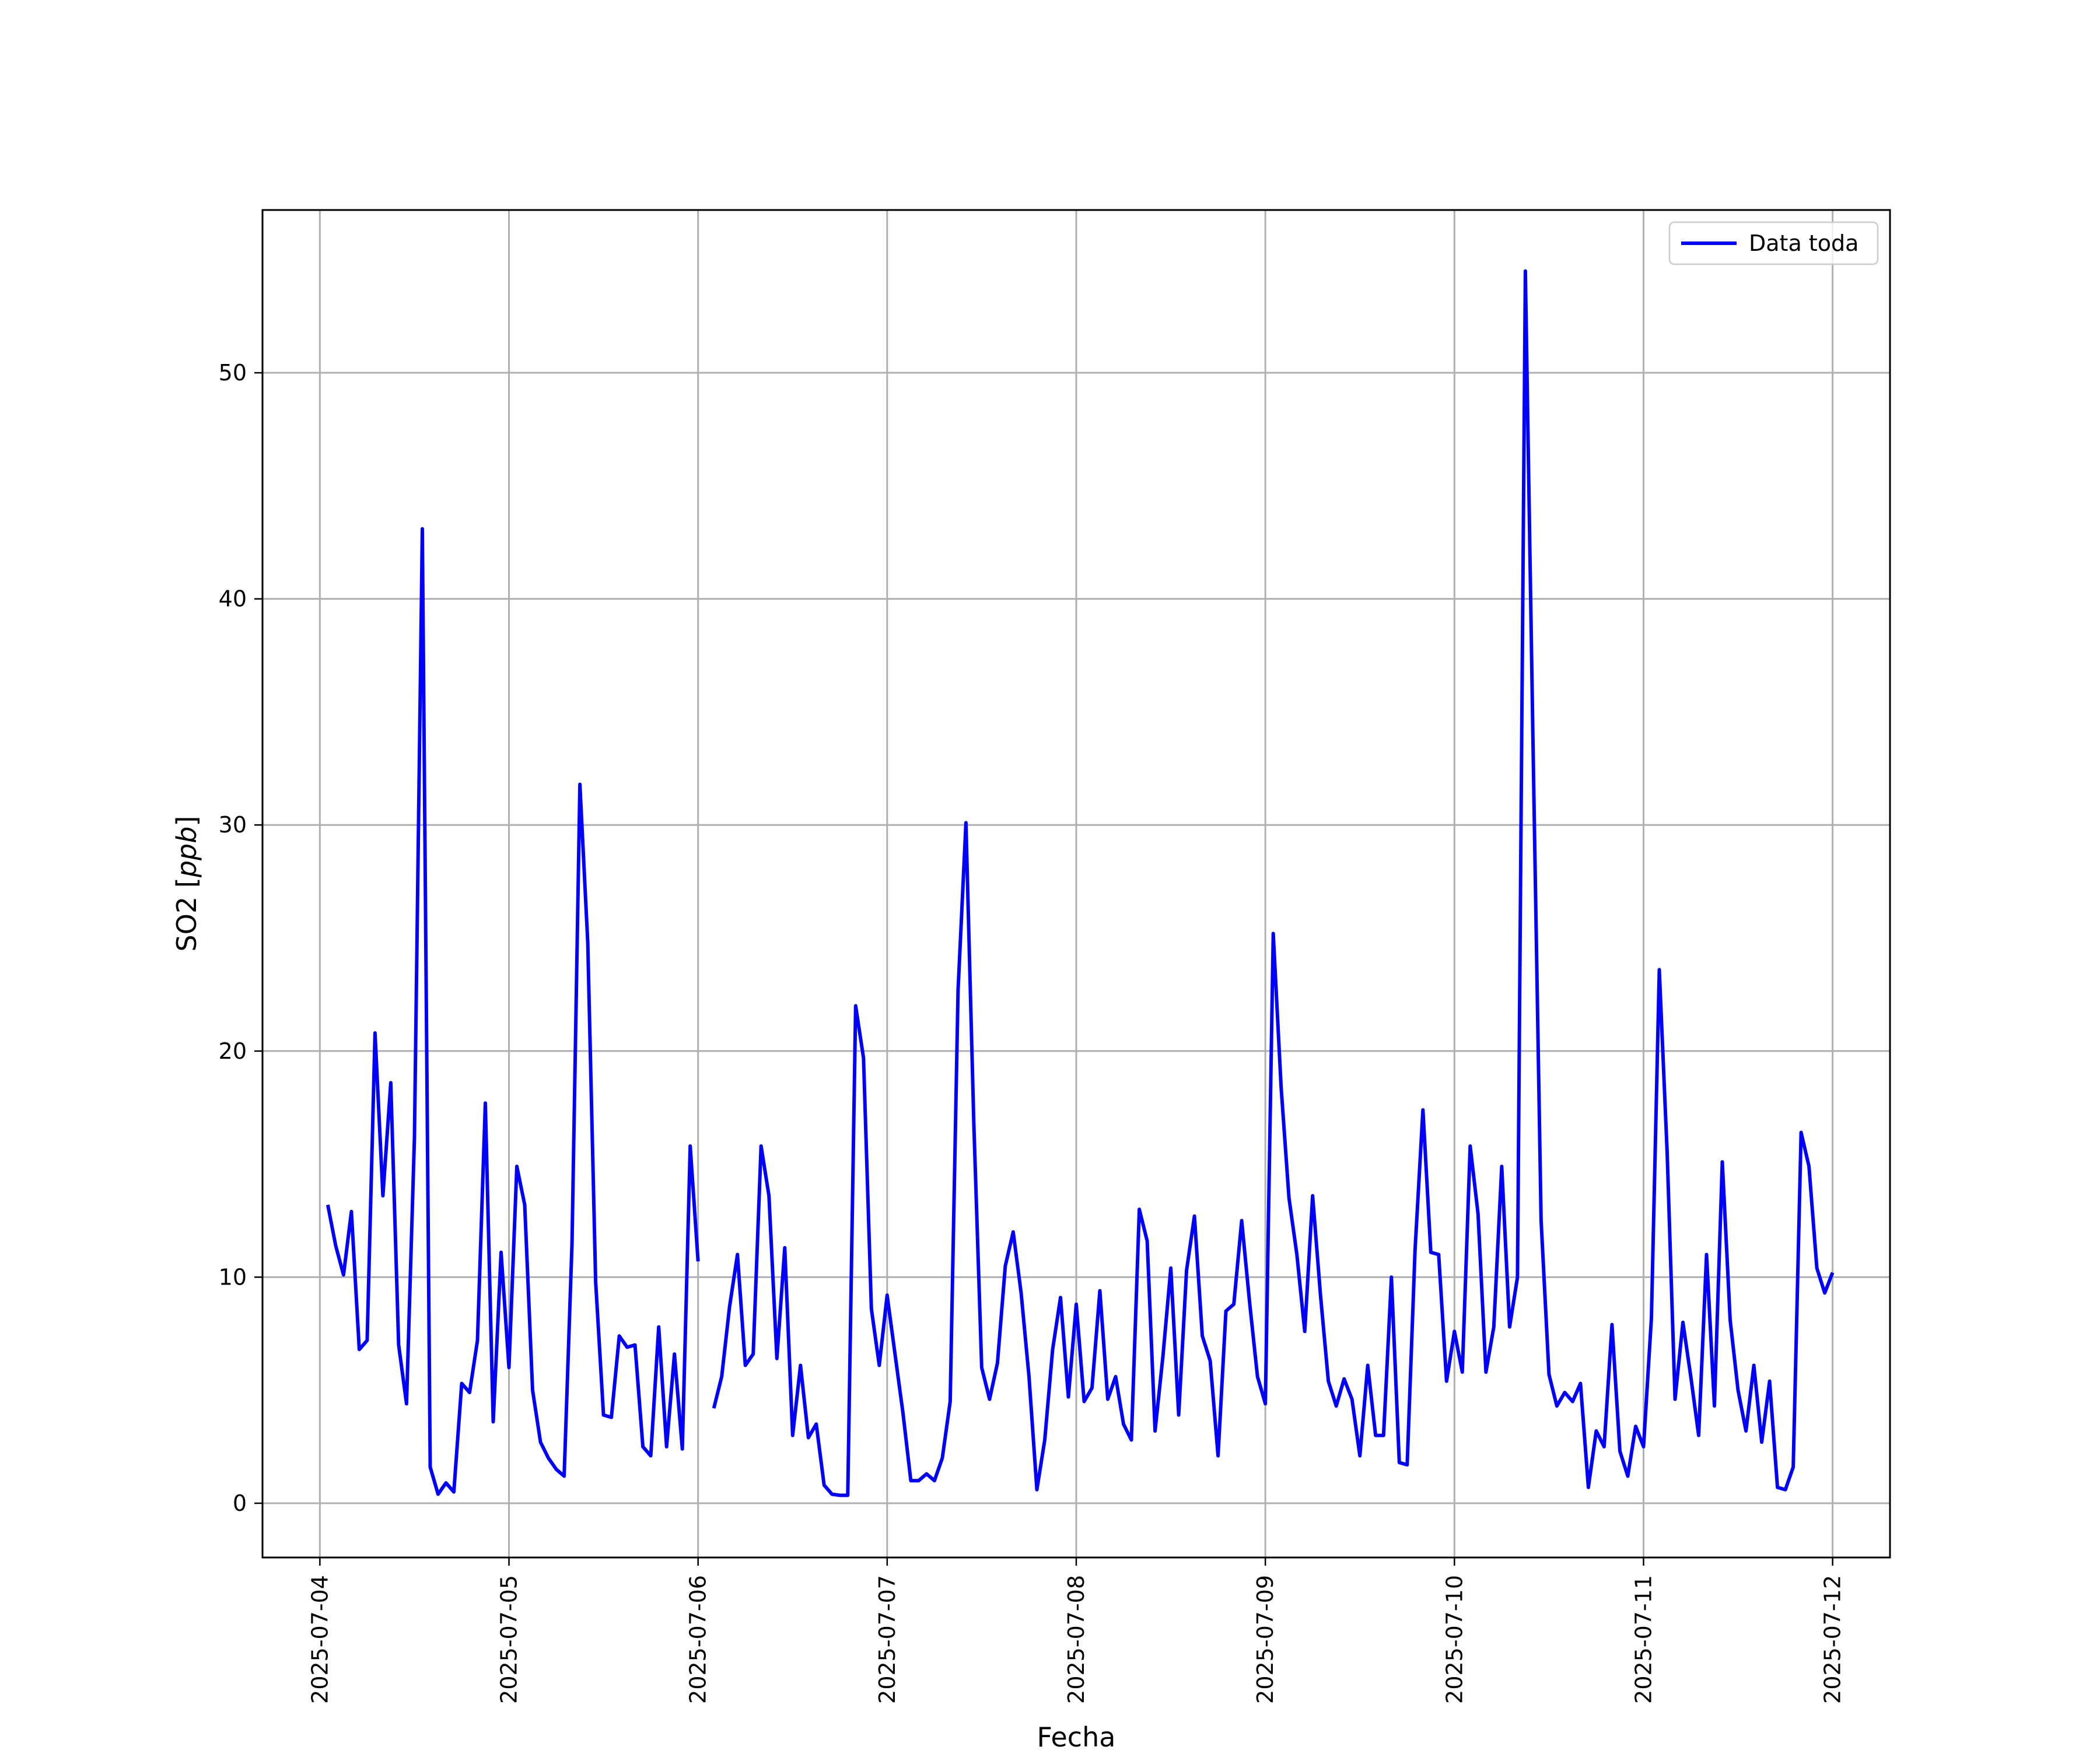 This screenshot has height=1750, width=2100. I want to click on y-axis-title: SO2 [ppb], so click(187, 884).